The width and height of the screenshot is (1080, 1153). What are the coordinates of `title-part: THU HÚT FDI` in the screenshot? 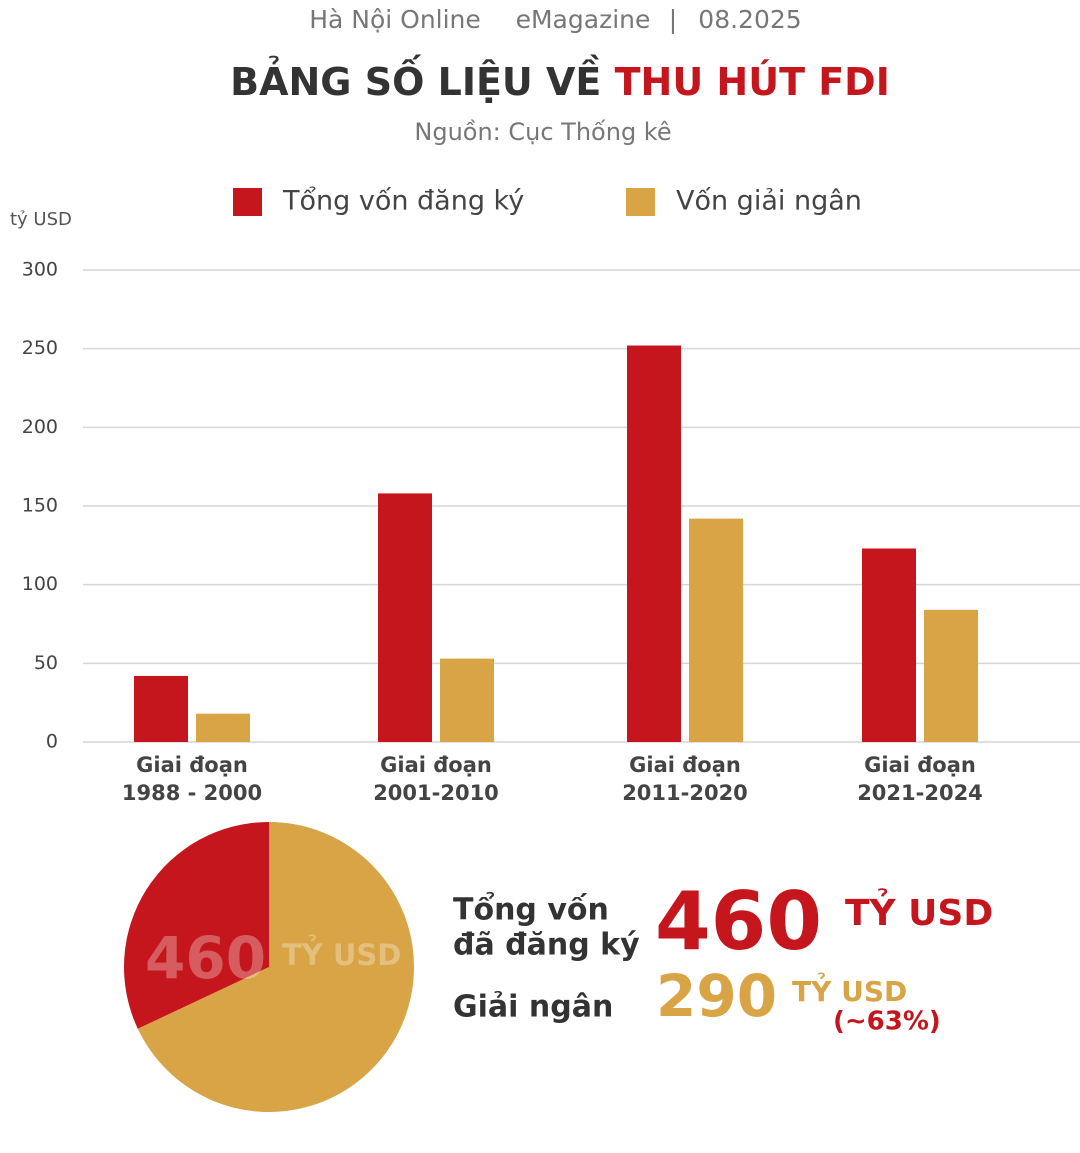 It's located at (752, 82).